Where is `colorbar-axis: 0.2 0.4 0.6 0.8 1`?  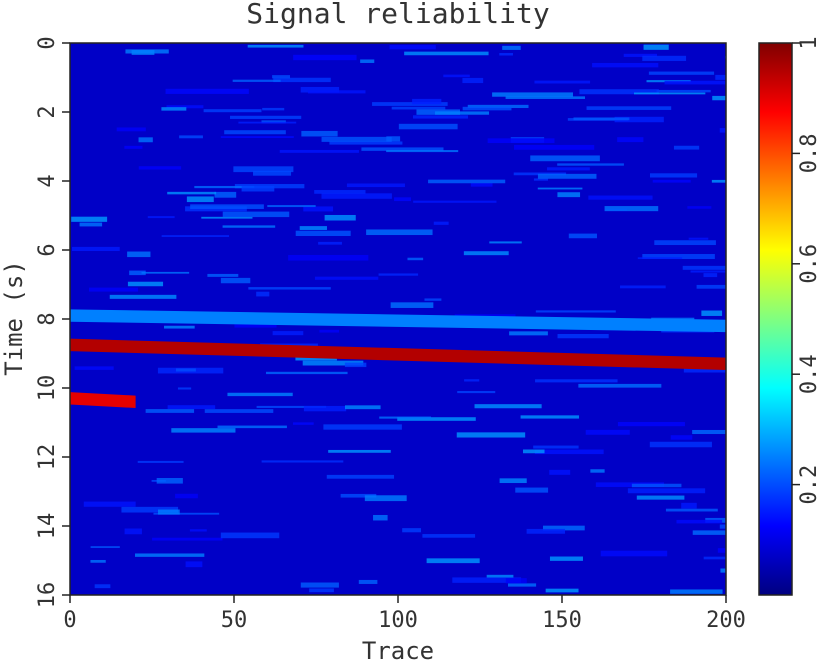
colorbar-axis: 0.2 0.4 0.6 0.8 1 is located at coordinates (805, 270).